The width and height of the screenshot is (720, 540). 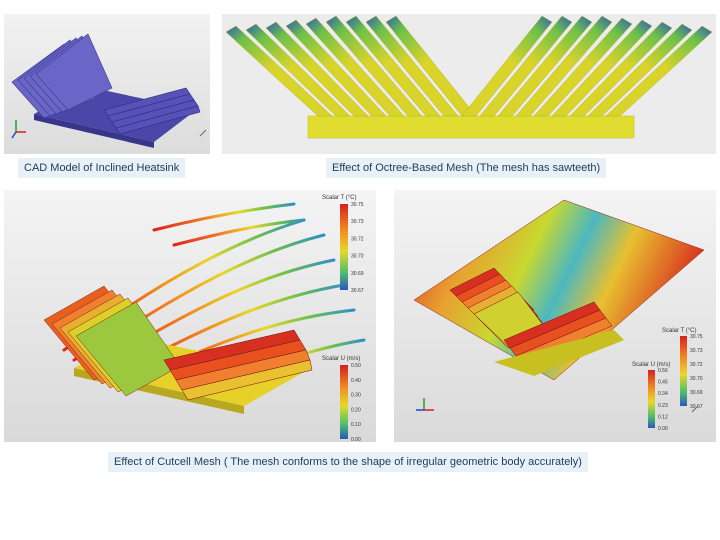 What do you see at coordinates (663, 394) in the screenshot?
I see `rv-ticks-tick-label: 0.34` at bounding box center [663, 394].